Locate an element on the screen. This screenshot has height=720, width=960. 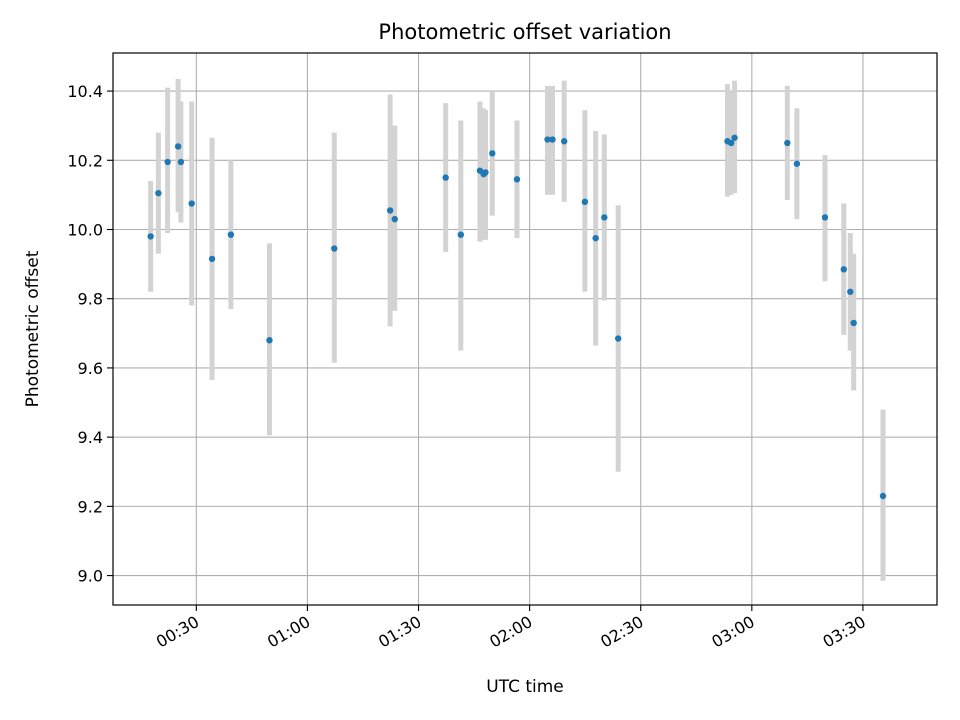
y-tick-label: 9.8 is located at coordinates (90, 299).